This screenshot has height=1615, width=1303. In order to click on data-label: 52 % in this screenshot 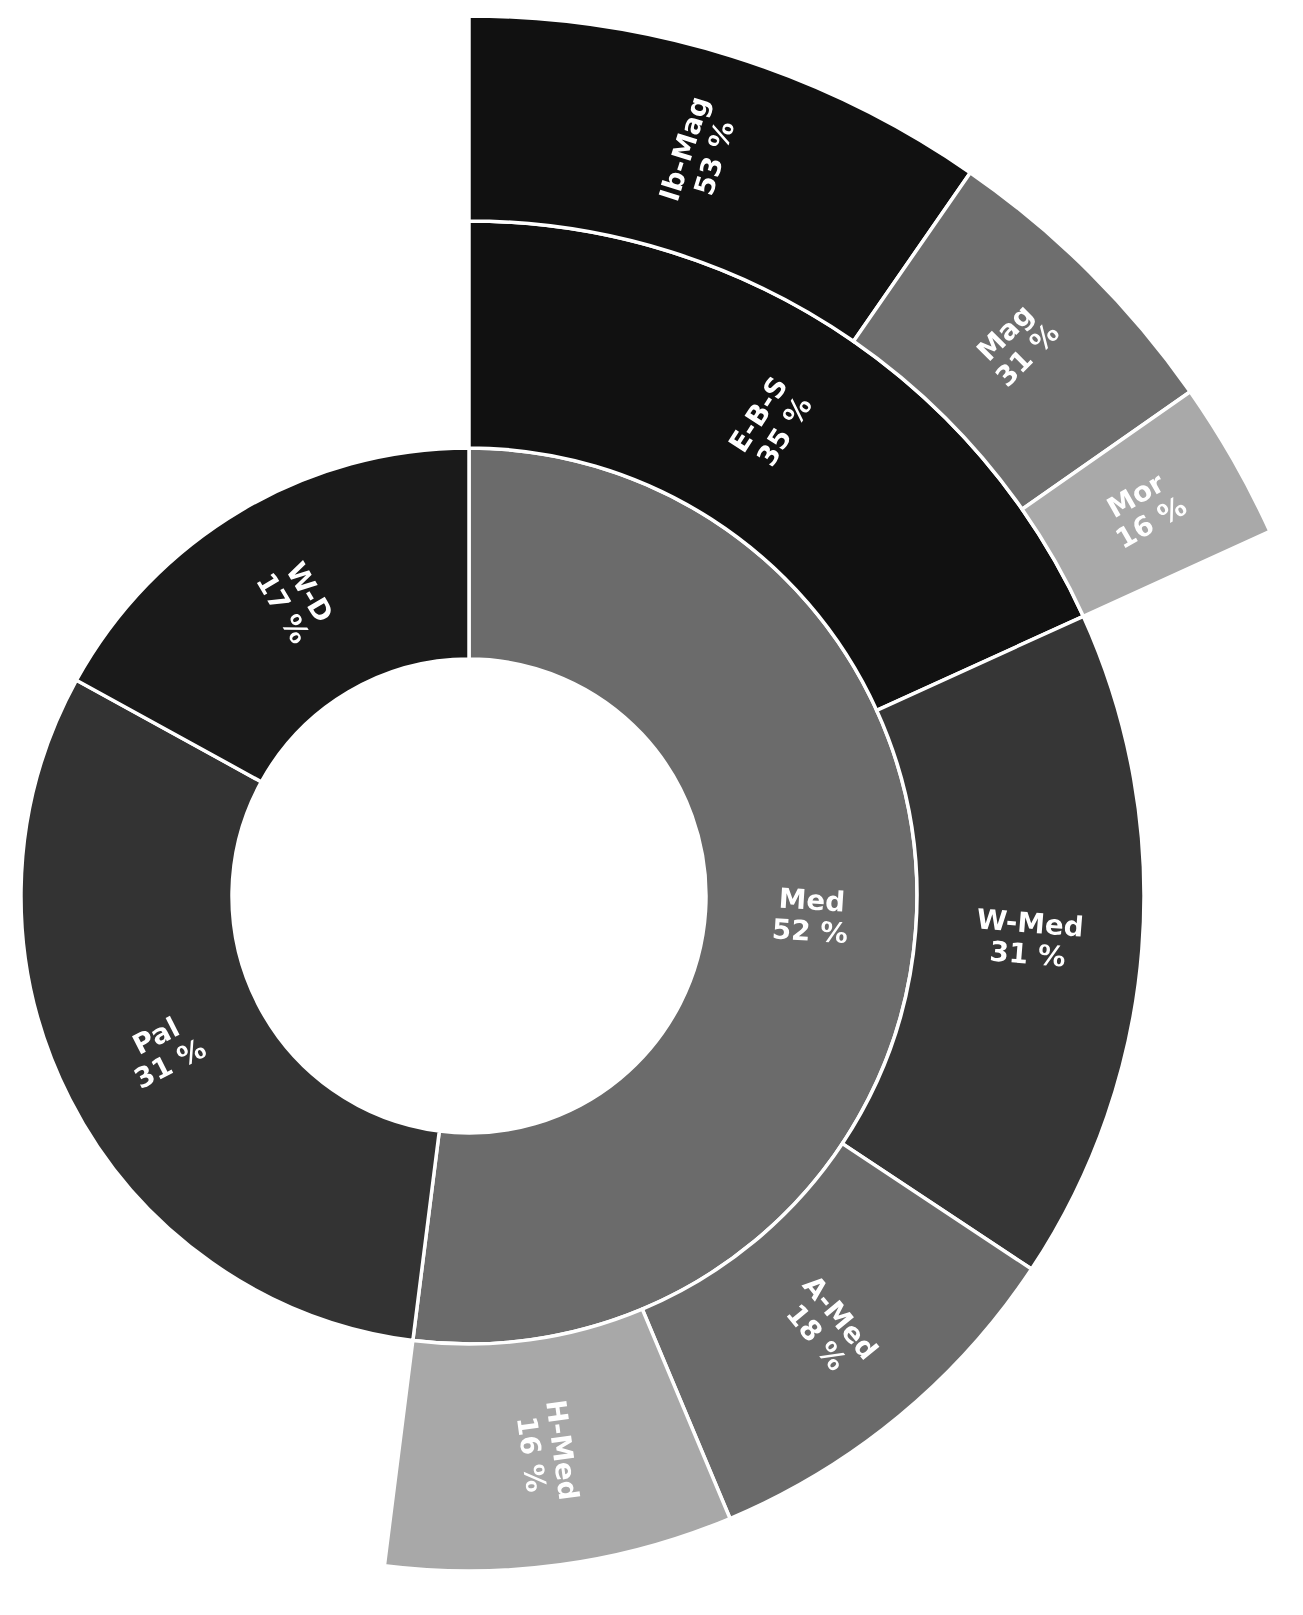, I will do `click(810, 930)`.